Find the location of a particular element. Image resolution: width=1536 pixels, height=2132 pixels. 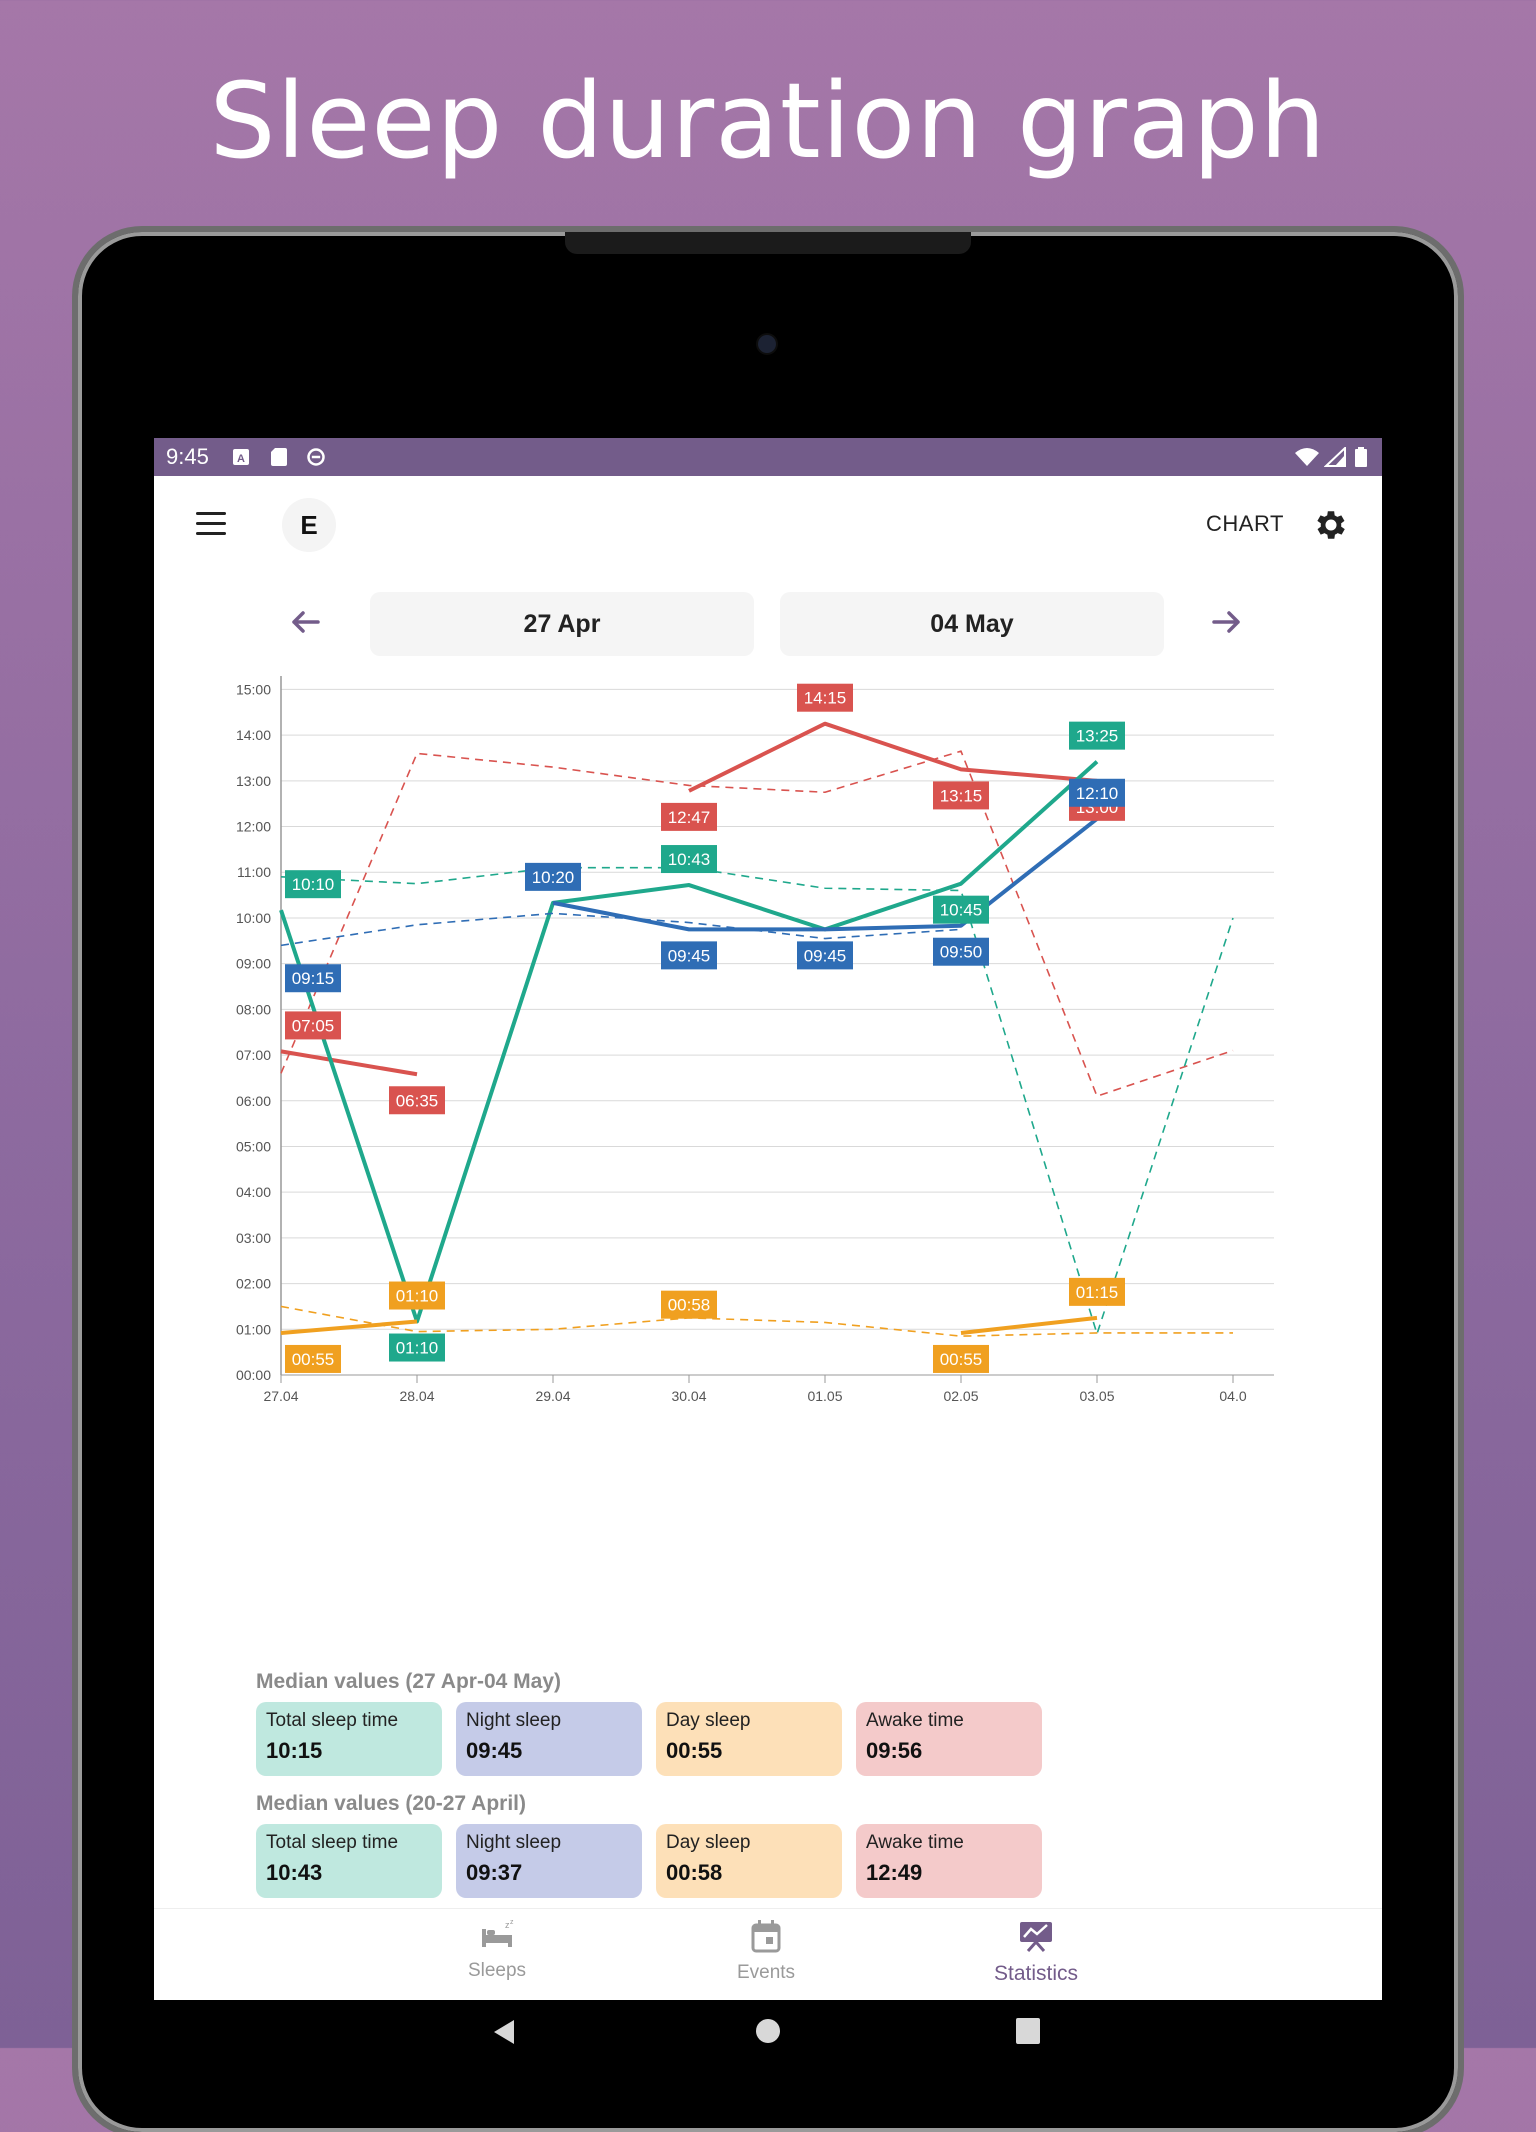

data-label: 13:15 is located at coordinates (961, 795).